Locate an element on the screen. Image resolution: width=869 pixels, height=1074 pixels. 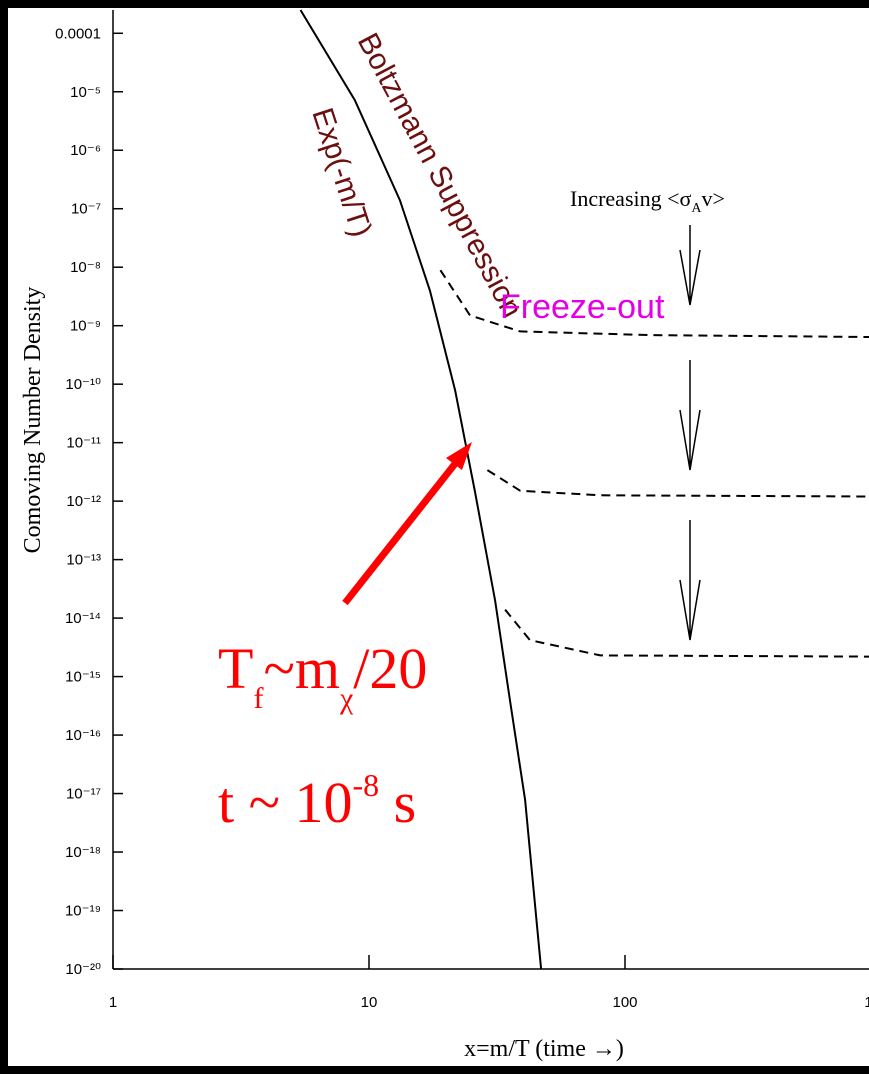
arrows is located at coordinates (690, 433).